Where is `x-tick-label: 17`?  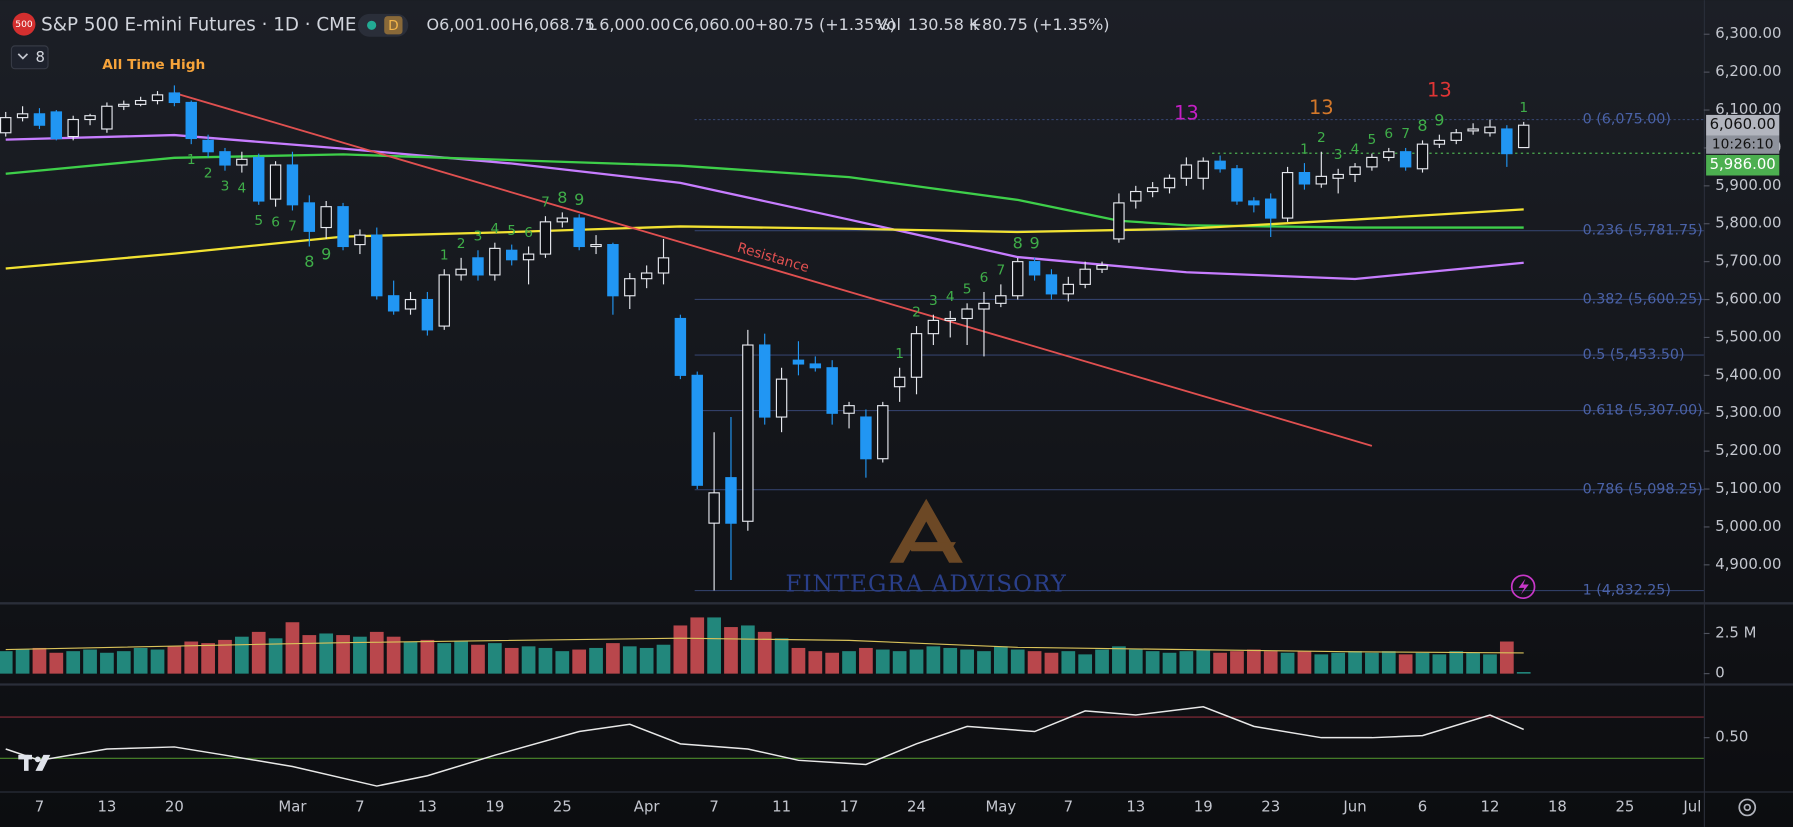
x-tick-label: 17 is located at coordinates (849, 806).